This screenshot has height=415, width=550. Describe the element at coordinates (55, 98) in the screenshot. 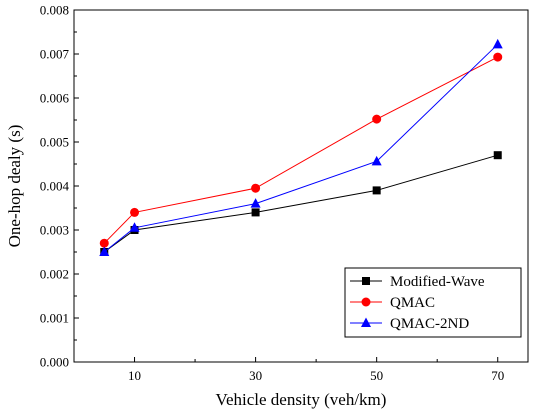

I see `y-tick-label: 0.006` at that location.